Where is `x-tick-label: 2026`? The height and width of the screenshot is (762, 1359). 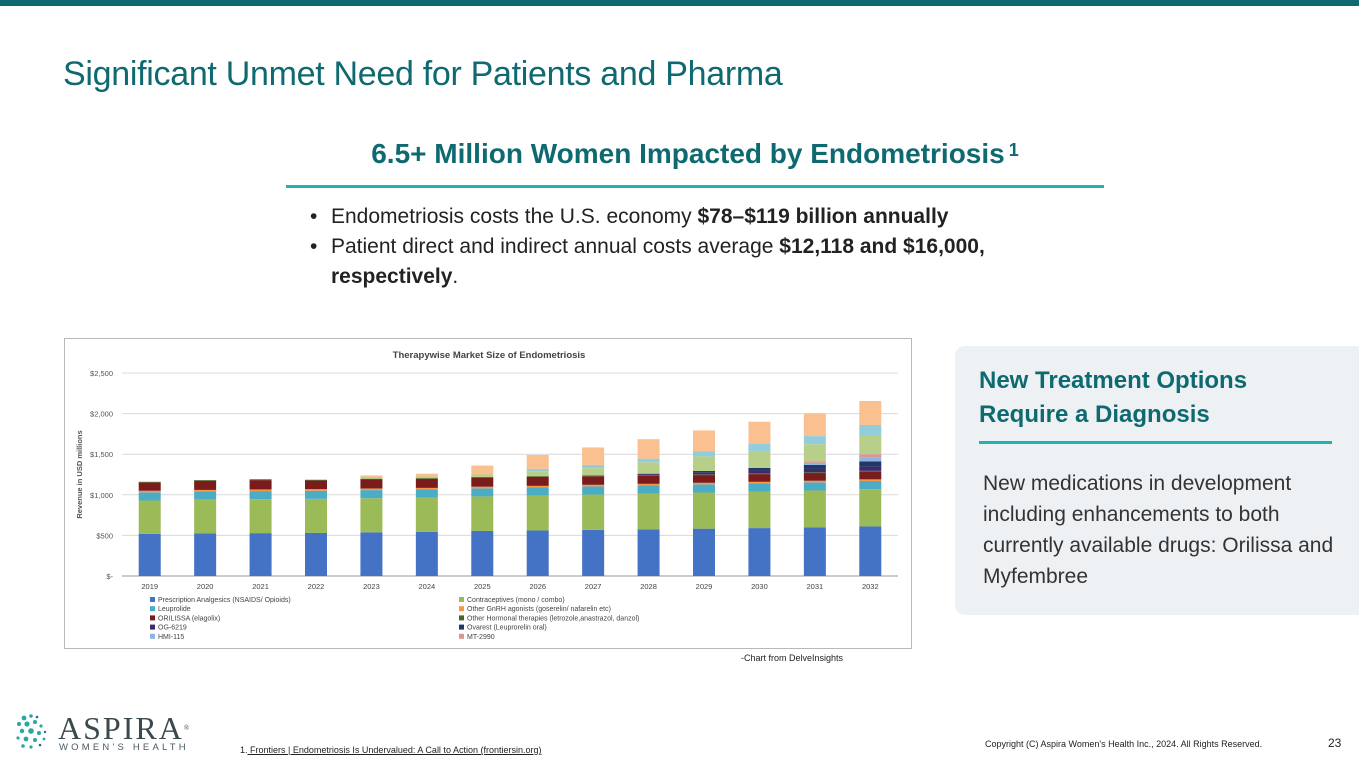 x-tick-label: 2026 is located at coordinates (537, 586).